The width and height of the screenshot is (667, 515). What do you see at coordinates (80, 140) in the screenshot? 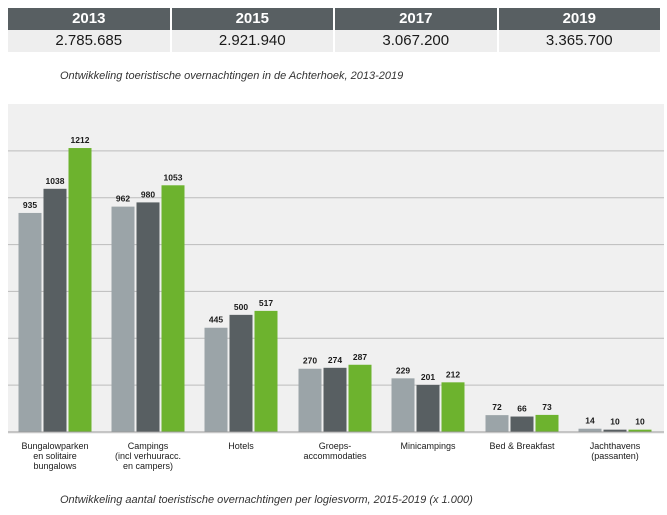
I see `data-label: 1212` at bounding box center [80, 140].